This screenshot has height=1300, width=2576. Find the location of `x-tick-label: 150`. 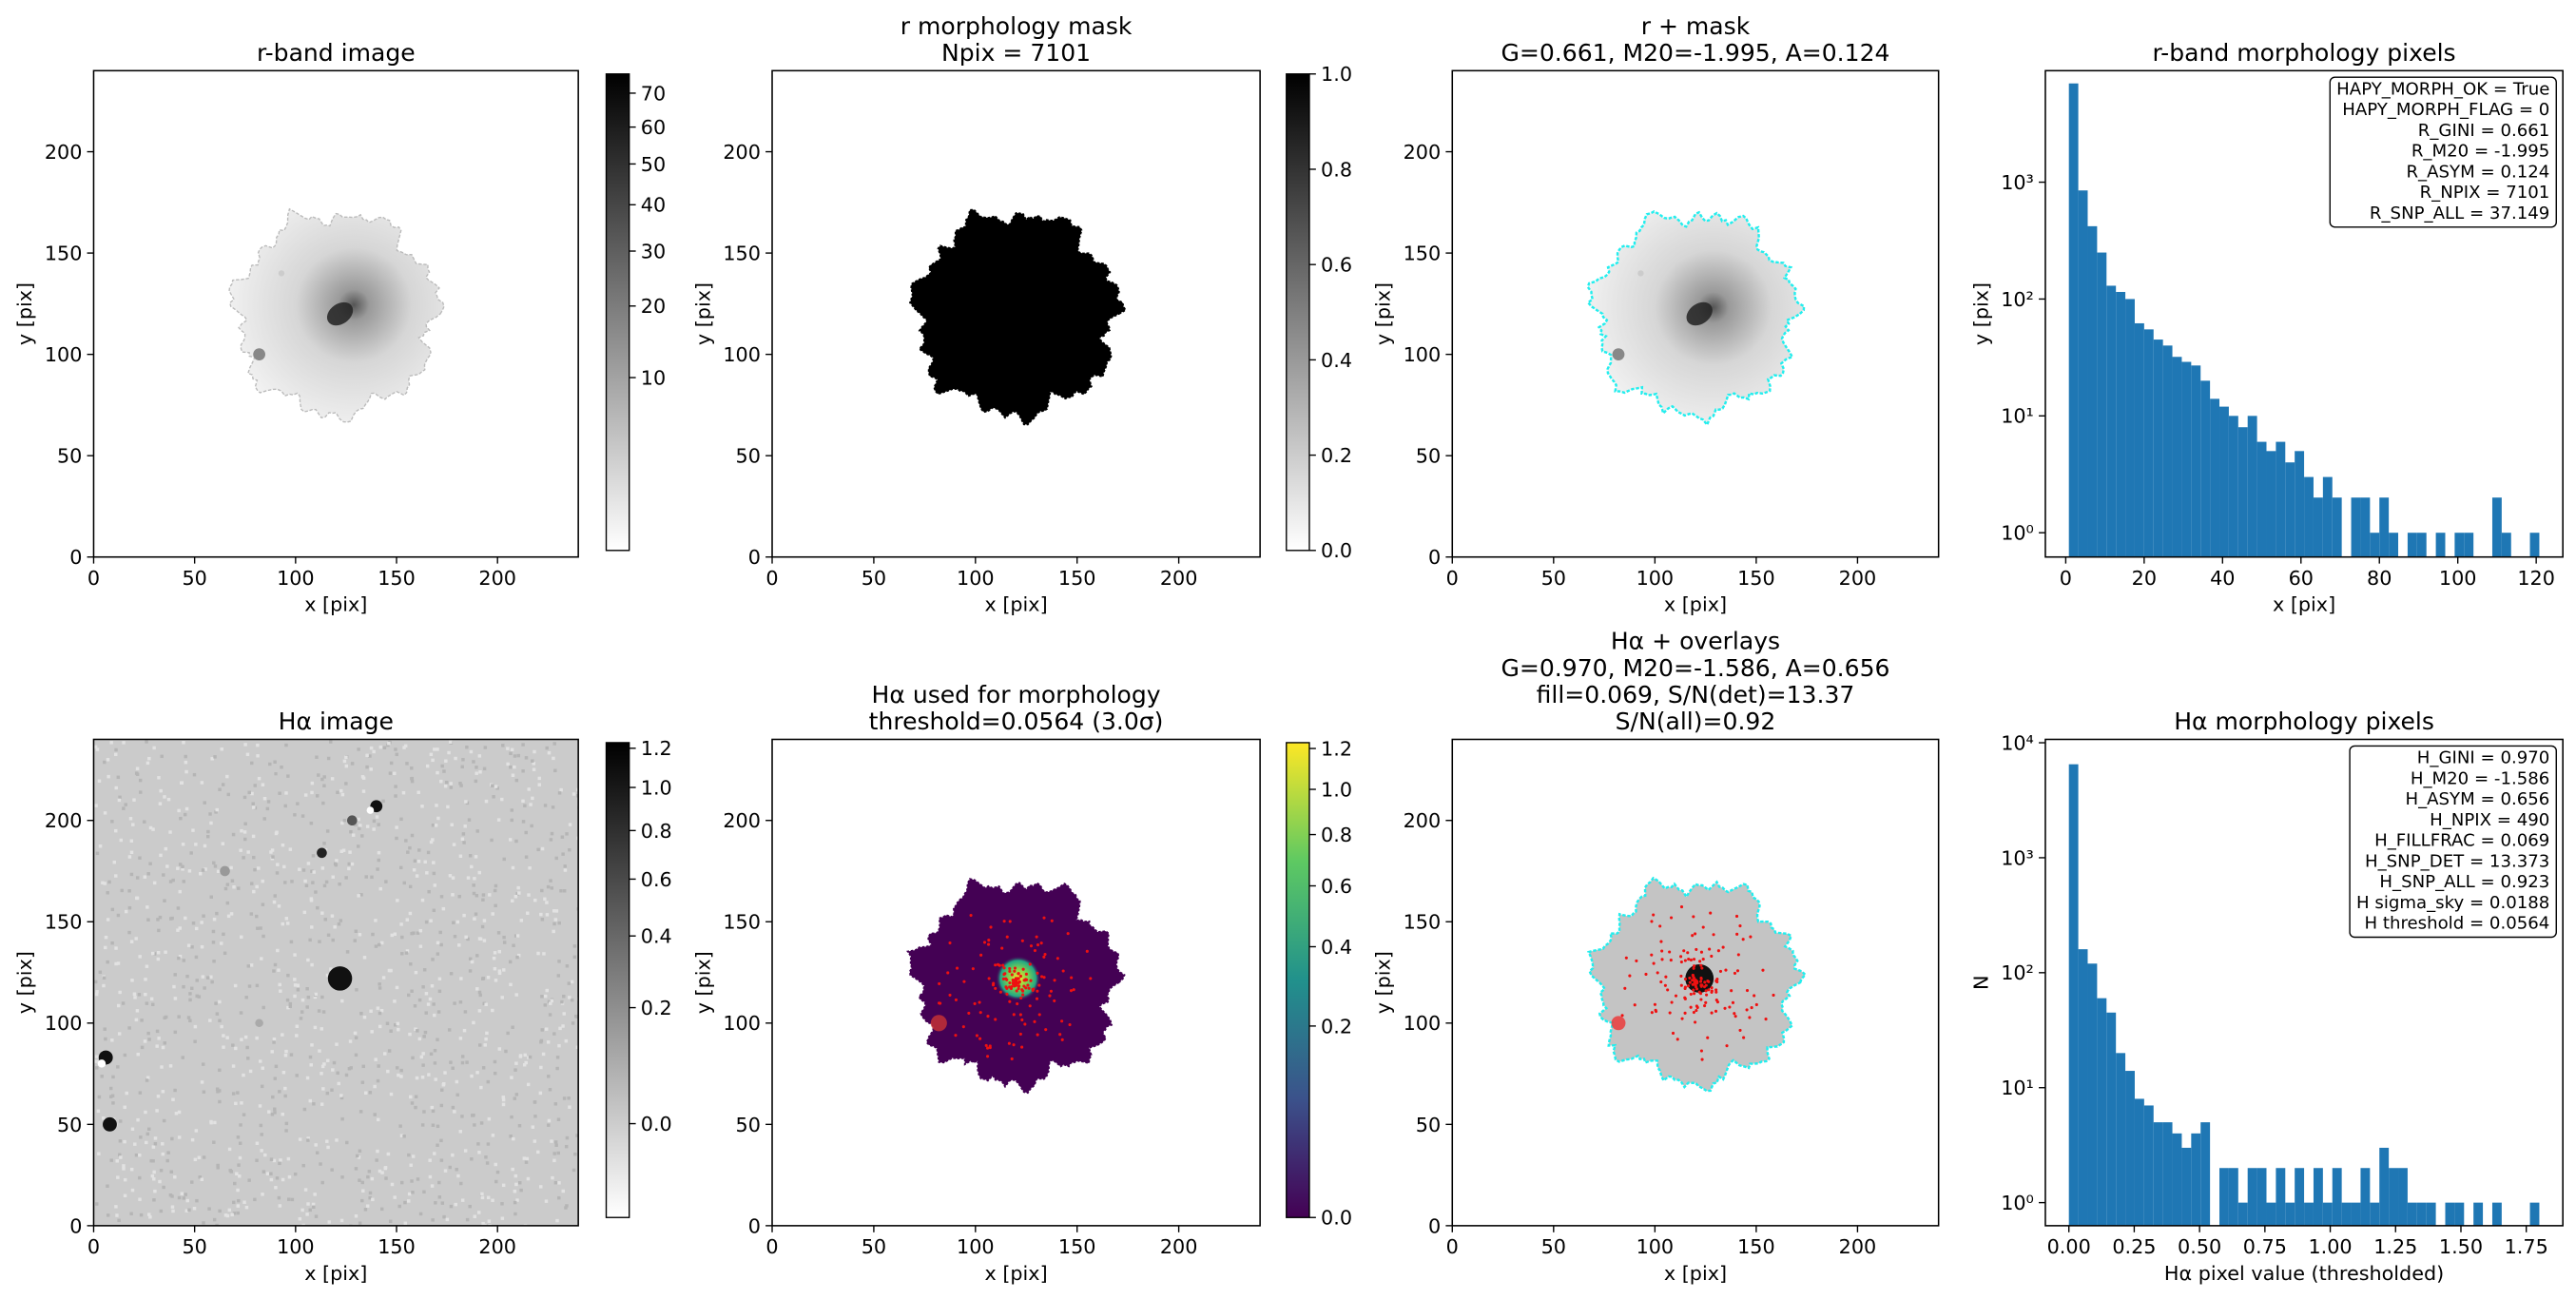

x-tick-label: 150 is located at coordinates (1756, 578).